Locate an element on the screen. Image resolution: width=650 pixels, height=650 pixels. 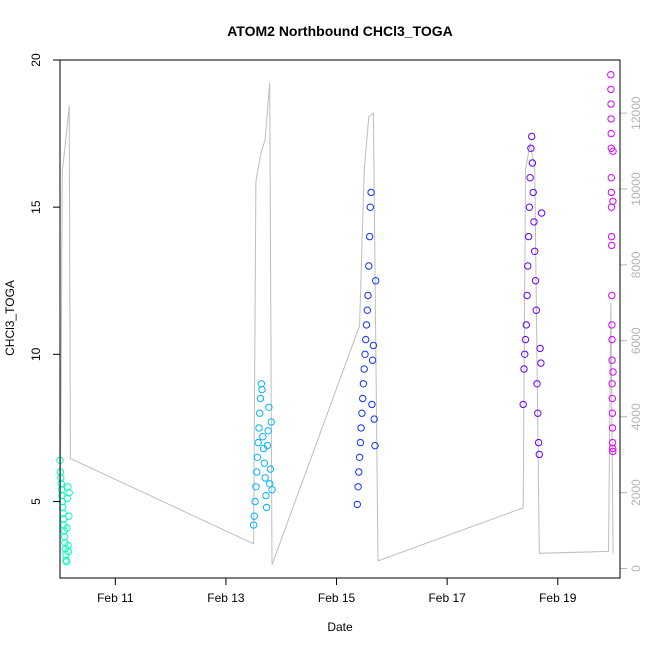
x-tick-label: Feb 13 is located at coordinates (226, 598).